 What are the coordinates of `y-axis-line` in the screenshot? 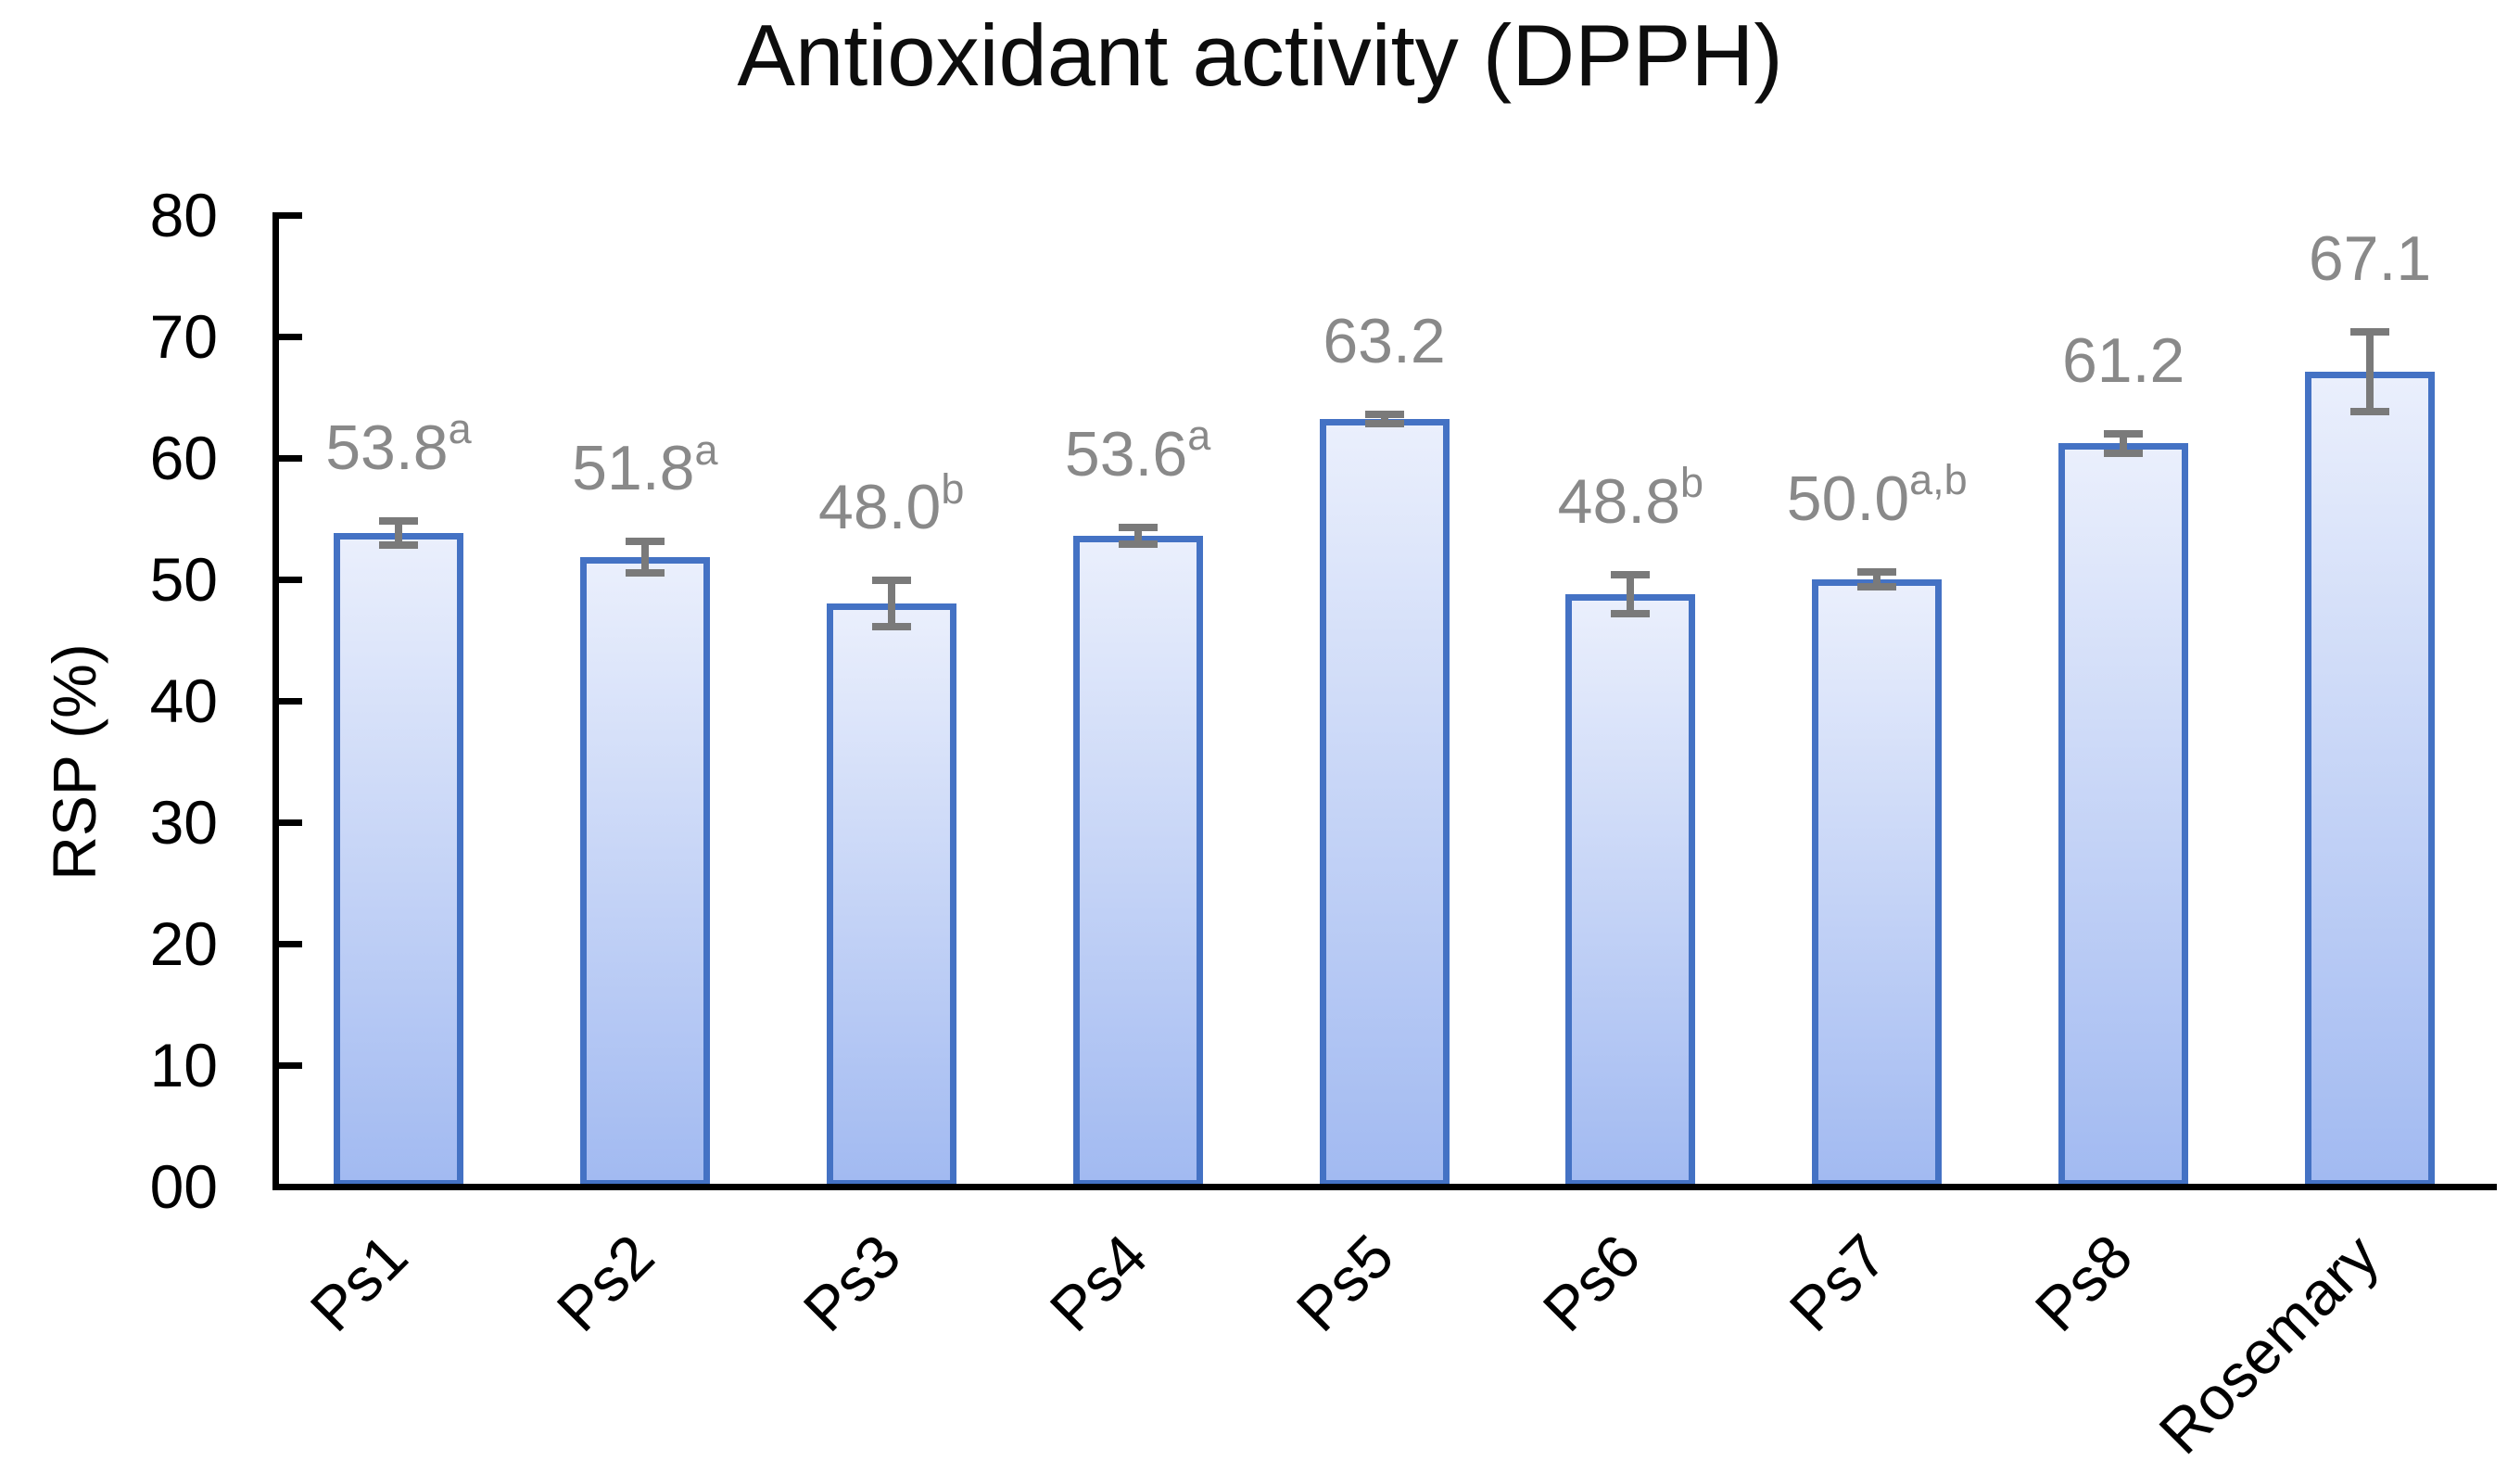 It's located at (275, 700).